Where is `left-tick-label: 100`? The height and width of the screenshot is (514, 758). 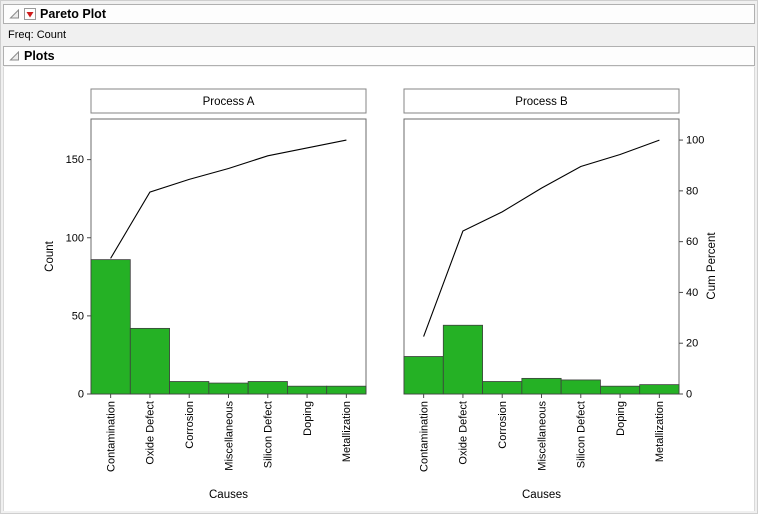 left-tick-label: 100 is located at coordinates (75, 238).